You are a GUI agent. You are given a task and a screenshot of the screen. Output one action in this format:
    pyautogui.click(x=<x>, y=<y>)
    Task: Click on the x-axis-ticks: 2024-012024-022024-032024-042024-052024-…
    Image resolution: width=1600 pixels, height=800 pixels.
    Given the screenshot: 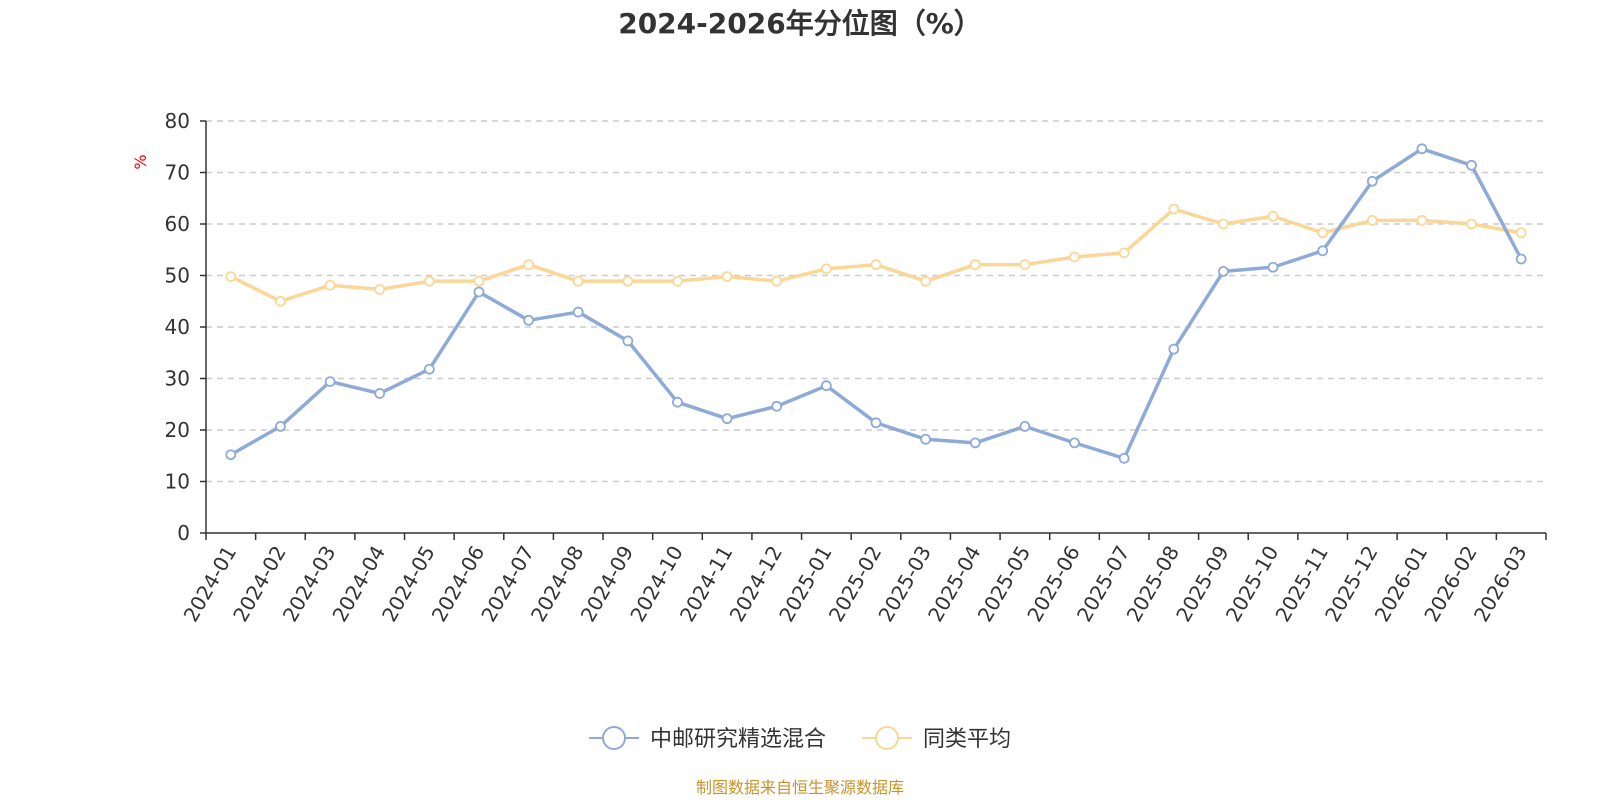 What is the action you would take?
    pyautogui.click(x=863, y=579)
    